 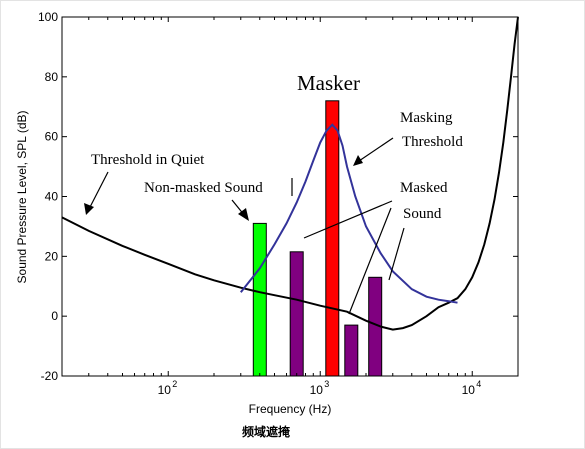 What do you see at coordinates (203, 188) in the screenshot?
I see `non-masked-sound-label: Non-masked Sound` at bounding box center [203, 188].